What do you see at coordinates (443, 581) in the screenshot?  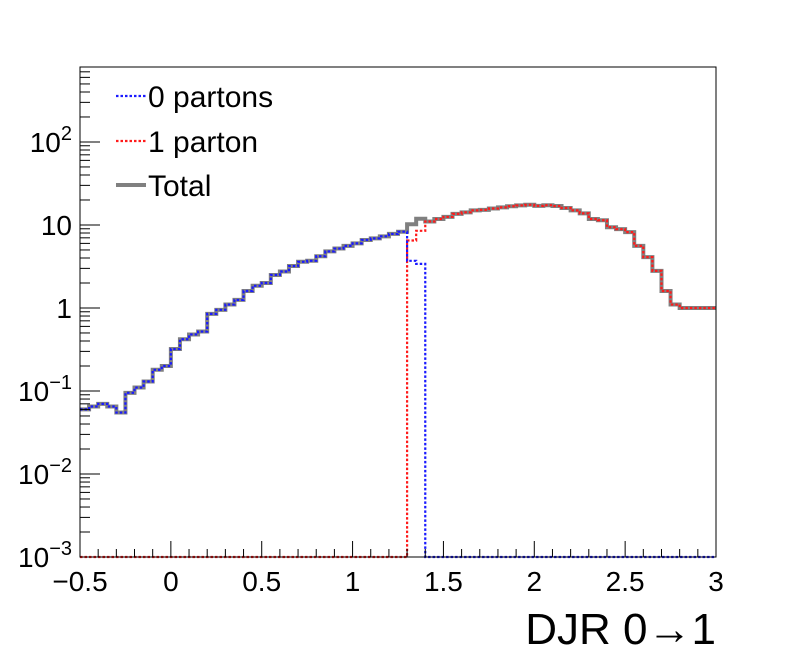 I see `x-tick-label: 1.5` at bounding box center [443, 581].